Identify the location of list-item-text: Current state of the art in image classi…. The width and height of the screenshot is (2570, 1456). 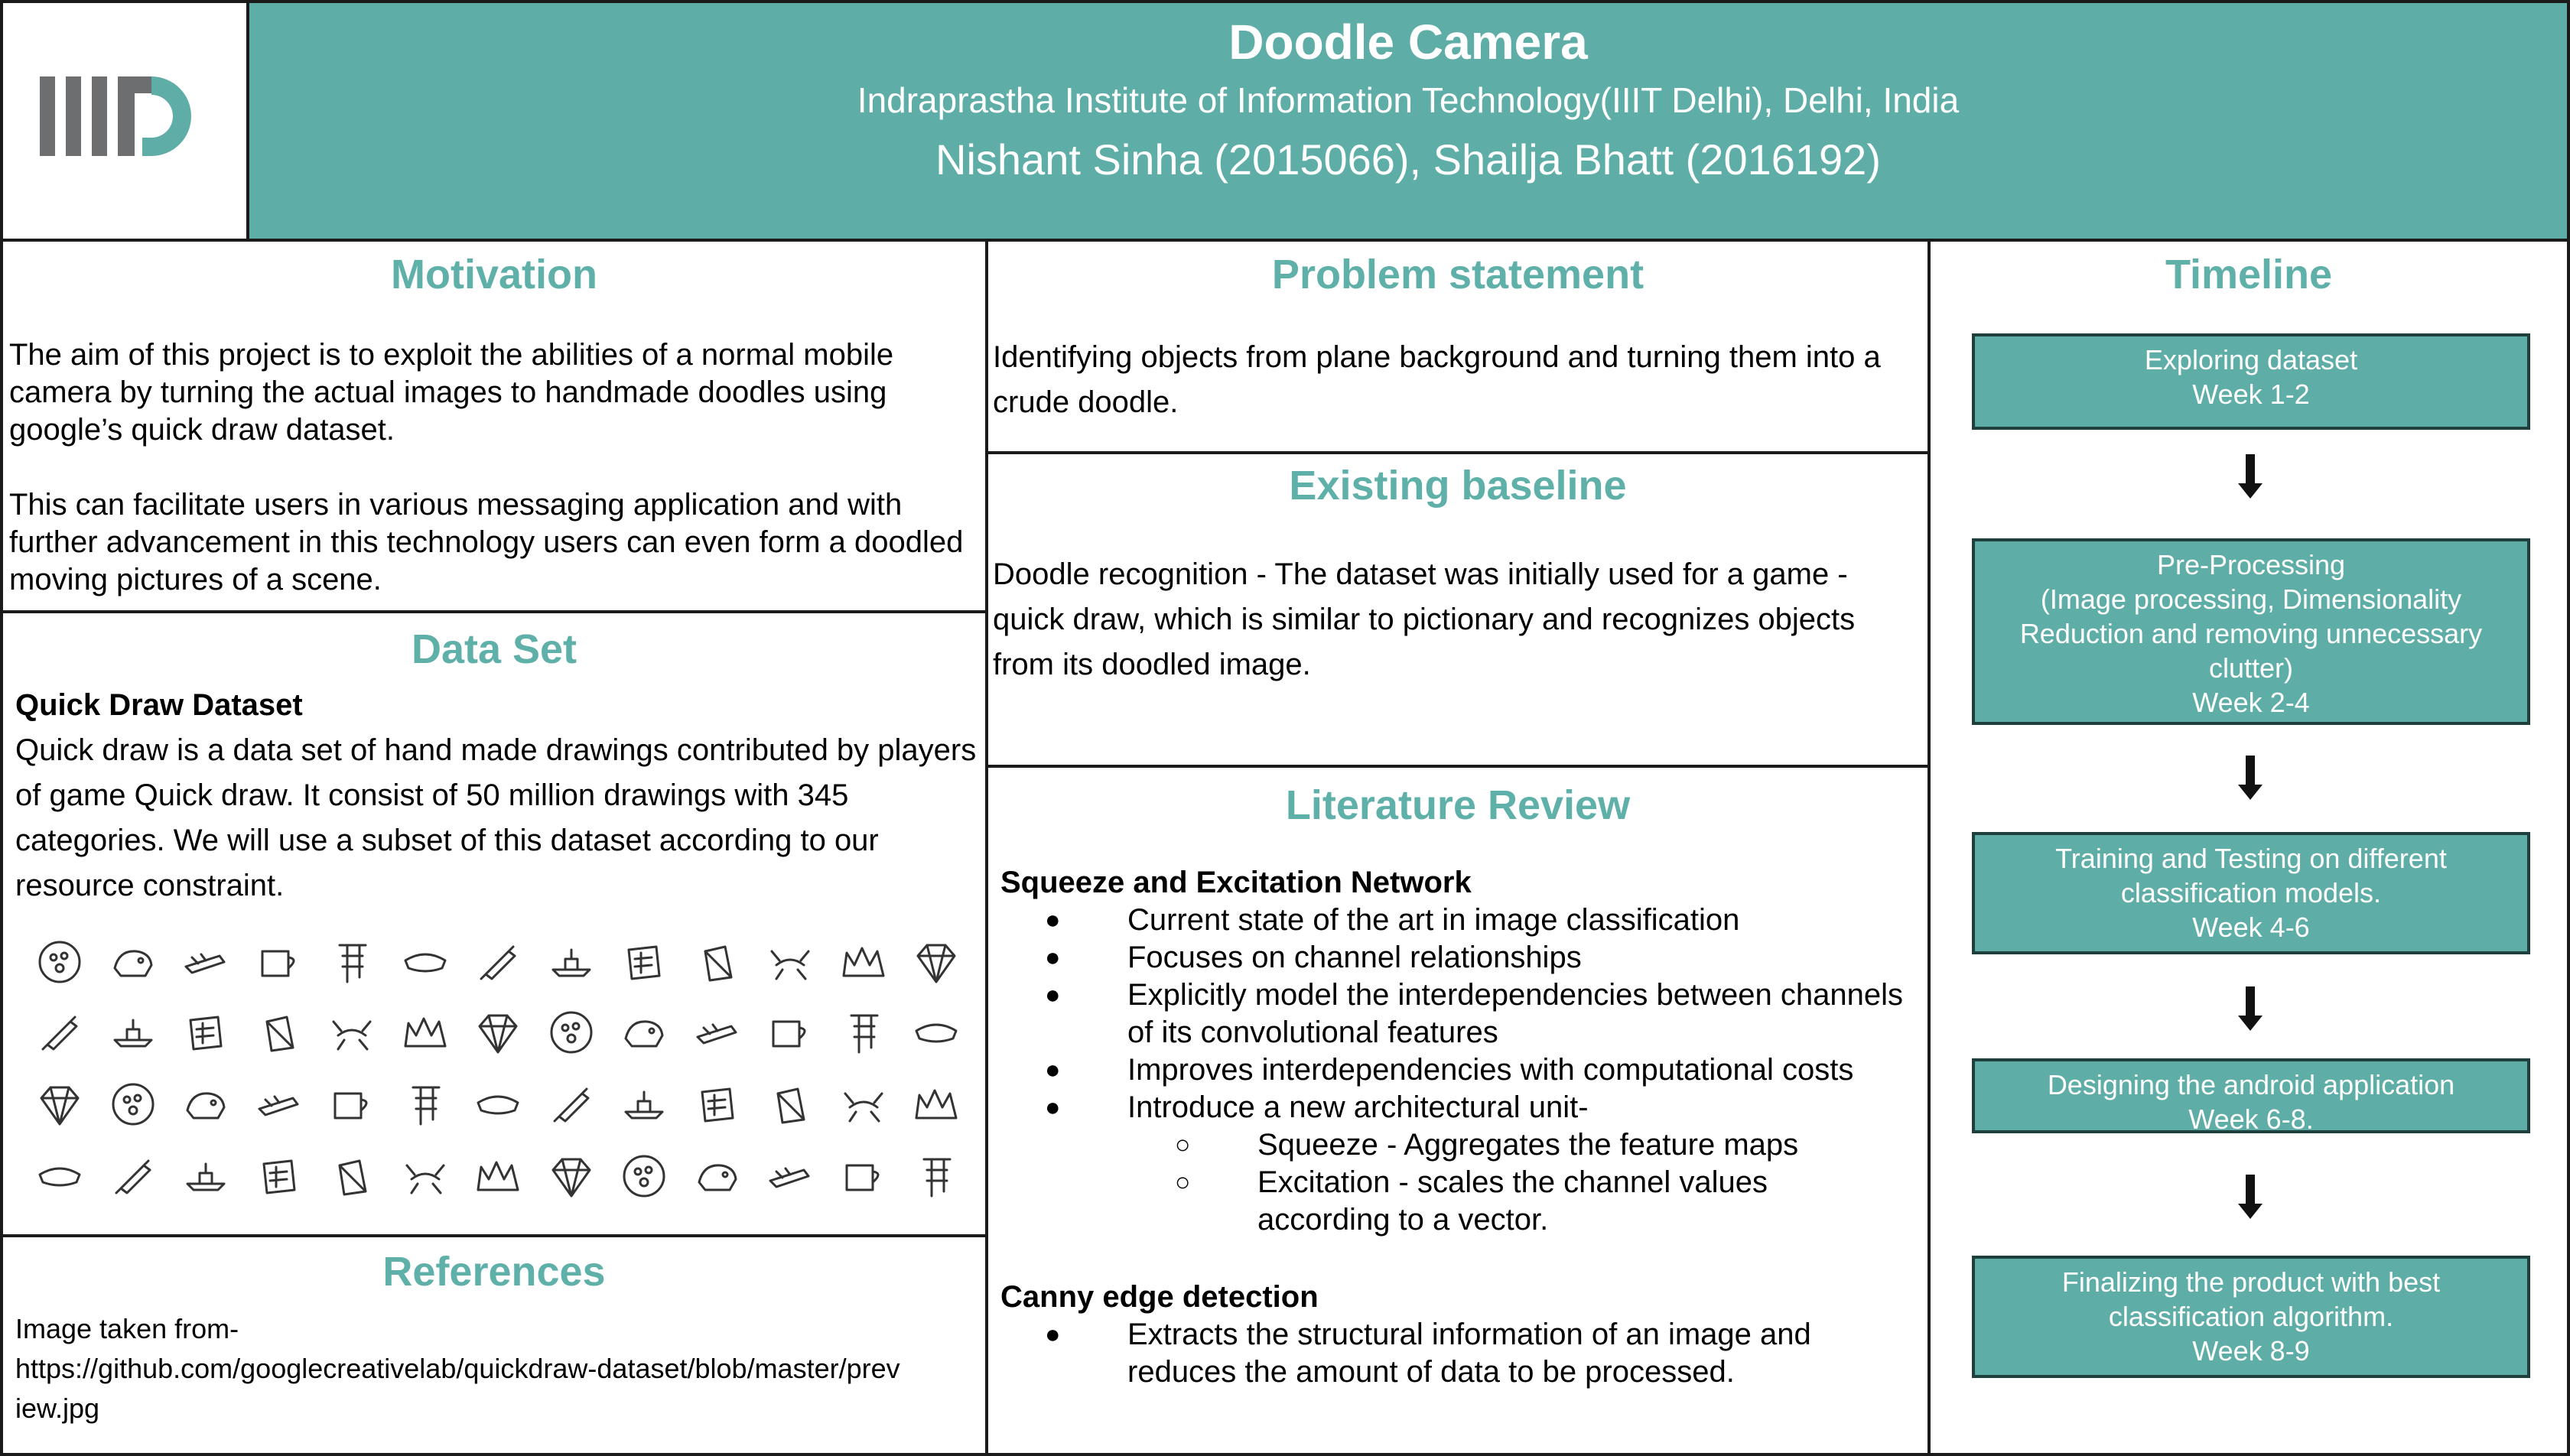
(1433, 920).